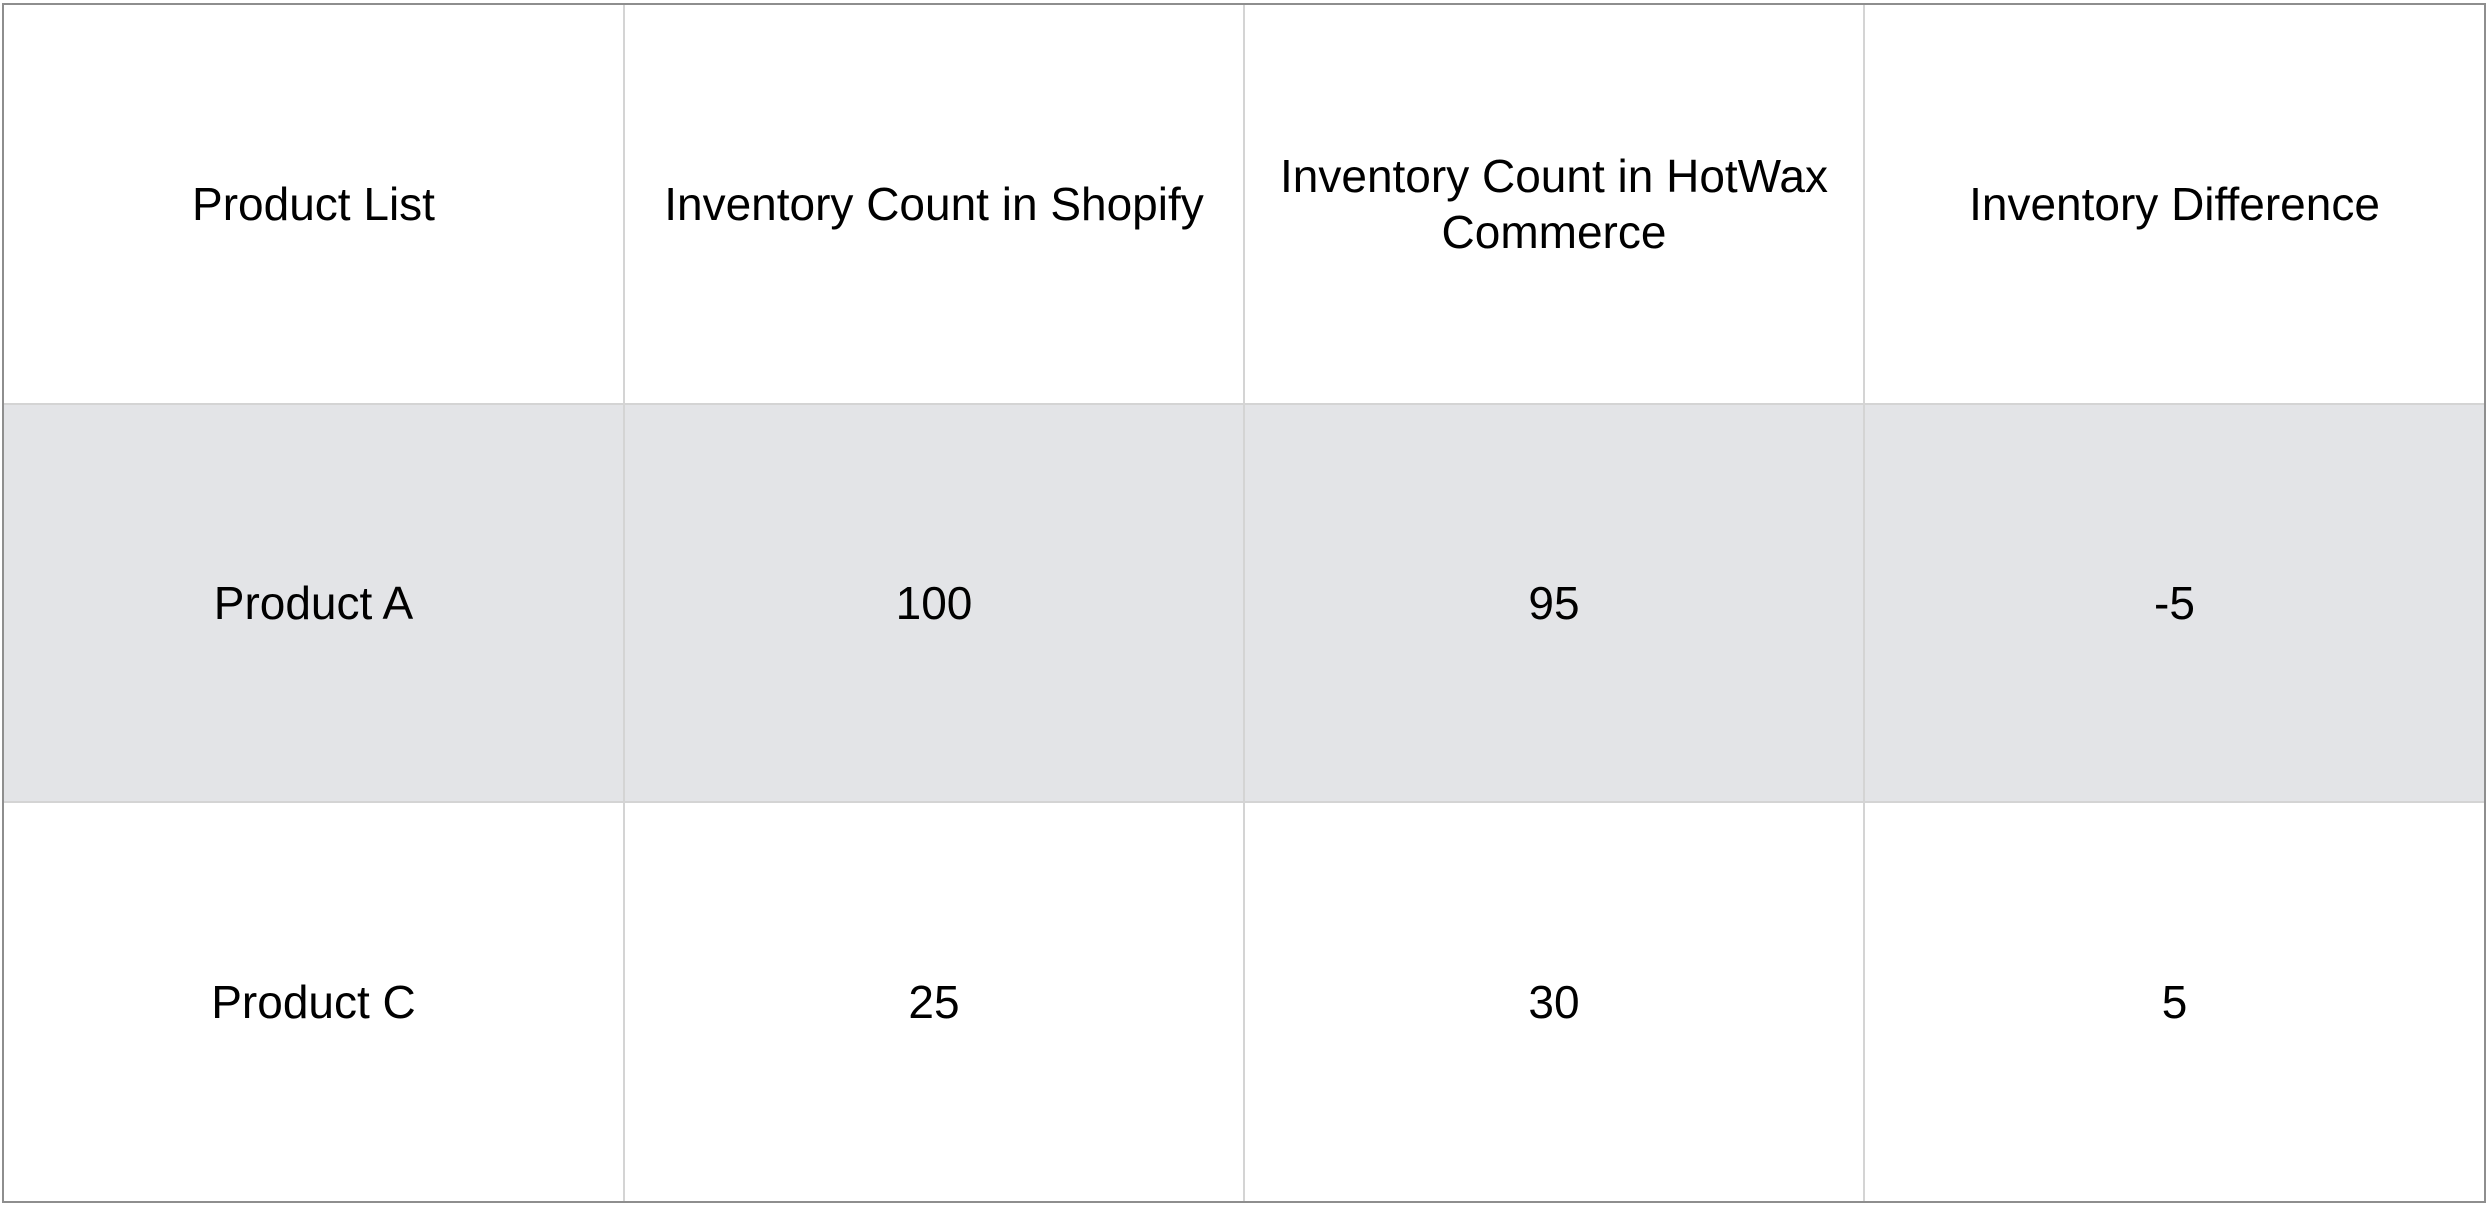 This screenshot has height=1208, width=2489. Describe the element at coordinates (933, 602) in the screenshot. I see `cell-shopify-count: 100` at that location.